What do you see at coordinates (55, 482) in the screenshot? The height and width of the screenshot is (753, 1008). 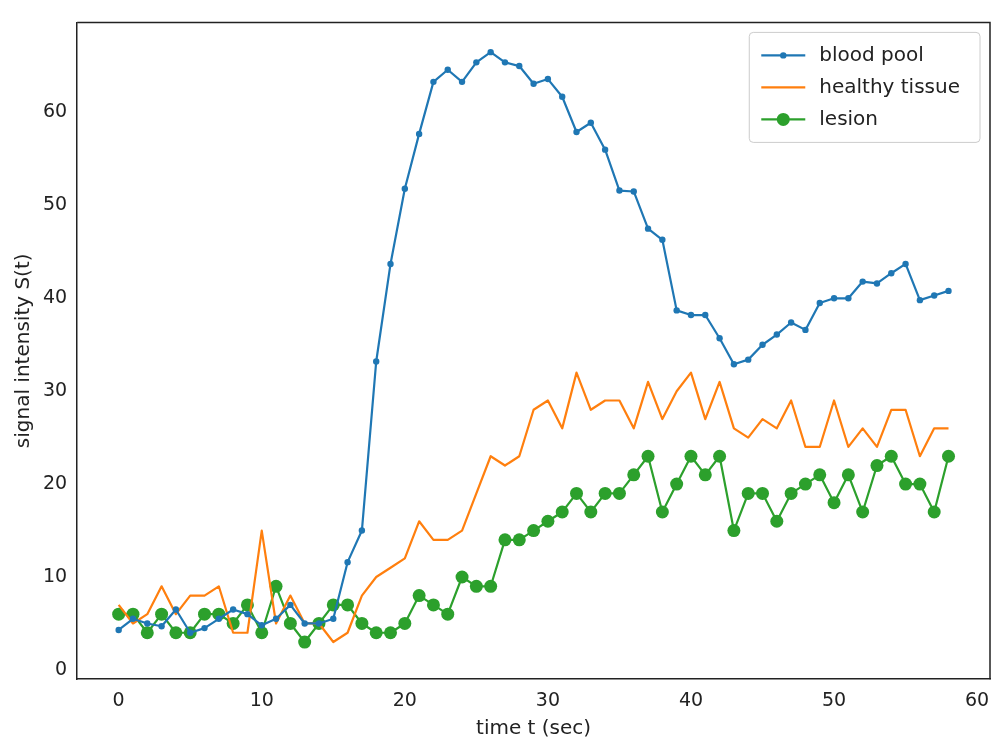 I see `y-tick-label: 20` at bounding box center [55, 482].